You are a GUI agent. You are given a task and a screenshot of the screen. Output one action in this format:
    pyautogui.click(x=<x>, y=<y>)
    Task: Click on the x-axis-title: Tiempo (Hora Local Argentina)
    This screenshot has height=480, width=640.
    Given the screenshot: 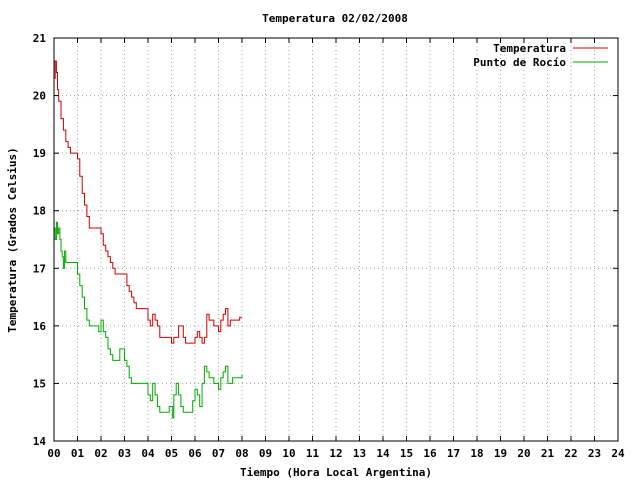 What is the action you would take?
    pyautogui.click(x=336, y=472)
    